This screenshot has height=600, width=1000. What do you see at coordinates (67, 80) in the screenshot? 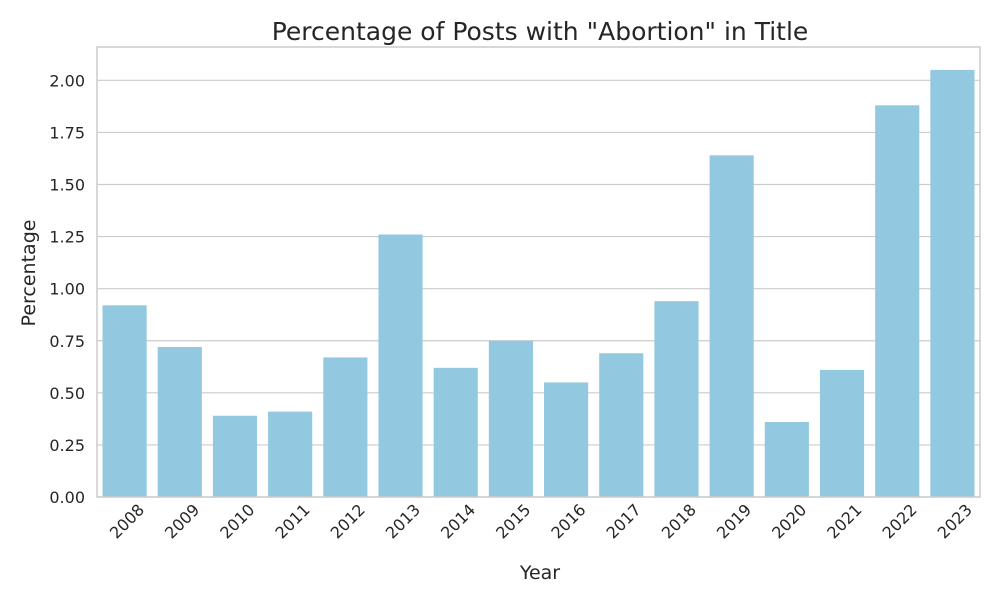
I see `y-tick-label: 2.00` at bounding box center [67, 80].